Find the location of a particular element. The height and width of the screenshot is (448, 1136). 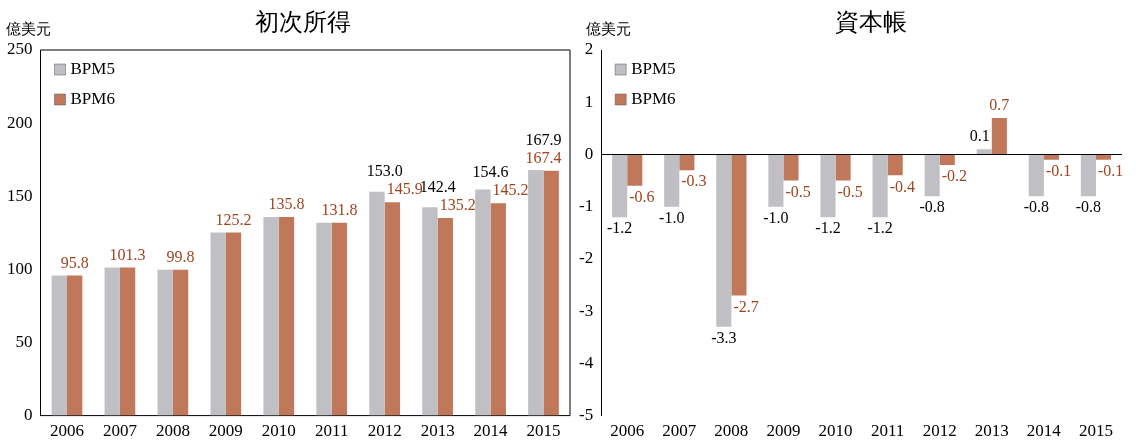

data-label: 95.8 is located at coordinates (74, 262).